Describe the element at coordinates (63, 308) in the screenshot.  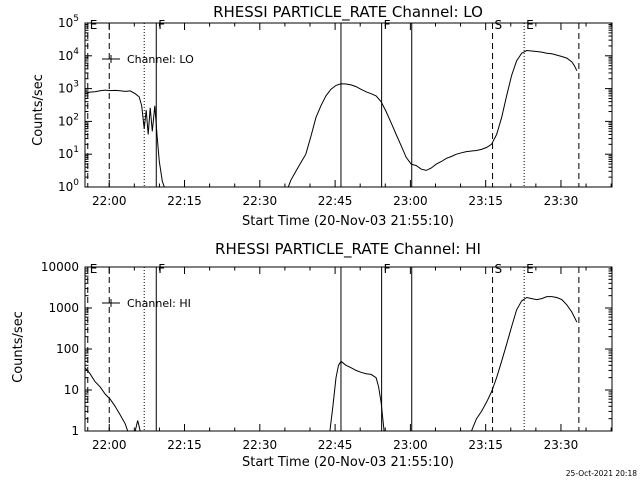
I see `y-tick-label: 1000` at that location.